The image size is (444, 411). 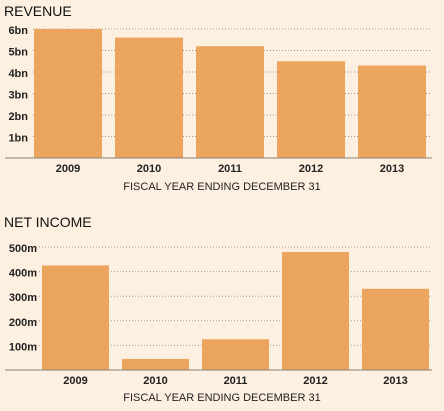 I want to click on y-tick-label: 200m, so click(x=23, y=323).